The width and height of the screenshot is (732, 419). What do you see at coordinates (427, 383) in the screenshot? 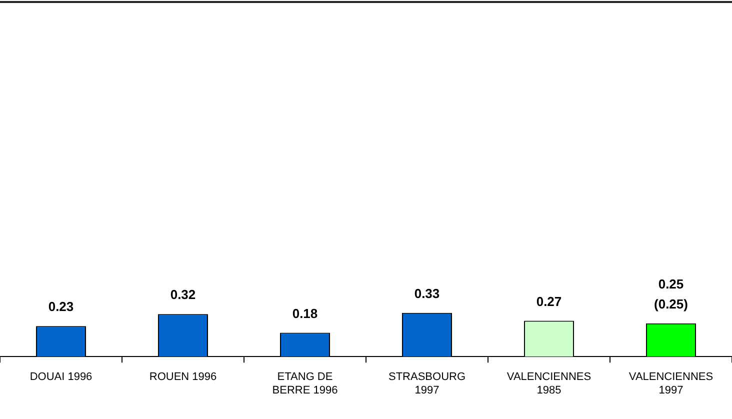
I see `x-tick-label: STRASBOURG 1997` at bounding box center [427, 383].